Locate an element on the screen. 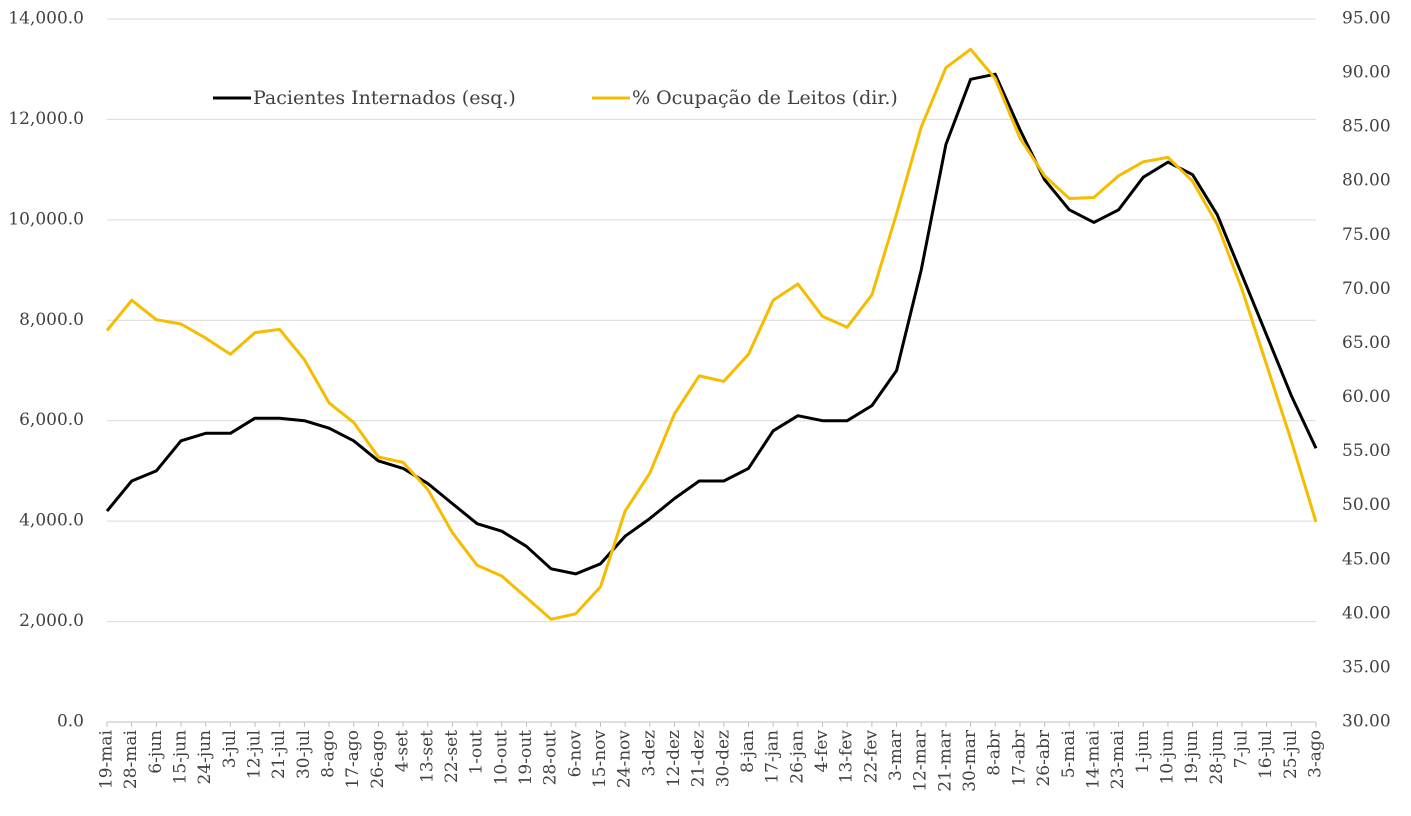 The height and width of the screenshot is (816, 1411). x-tick-label: 22-set is located at coordinates (452, 756).